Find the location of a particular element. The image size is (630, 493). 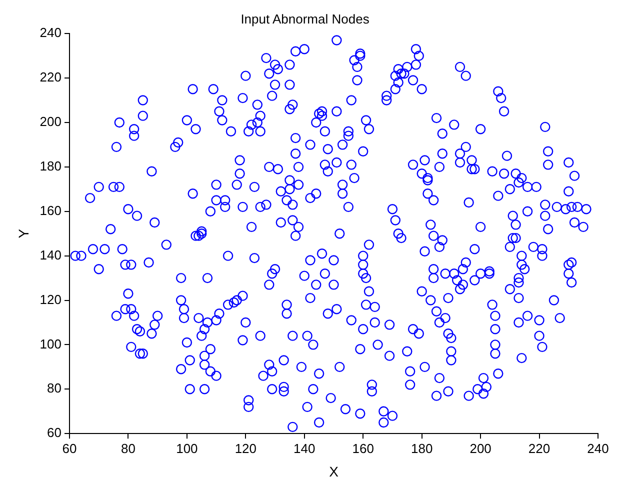

y-tick-label: 140 is located at coordinates (51, 254).